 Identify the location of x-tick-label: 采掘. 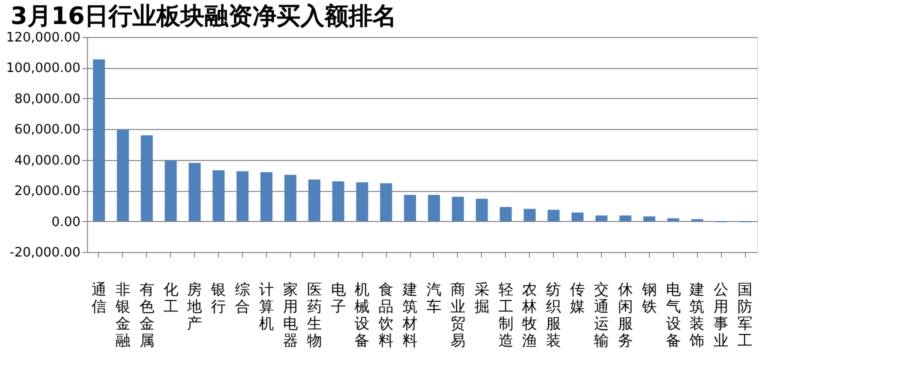
(482, 298).